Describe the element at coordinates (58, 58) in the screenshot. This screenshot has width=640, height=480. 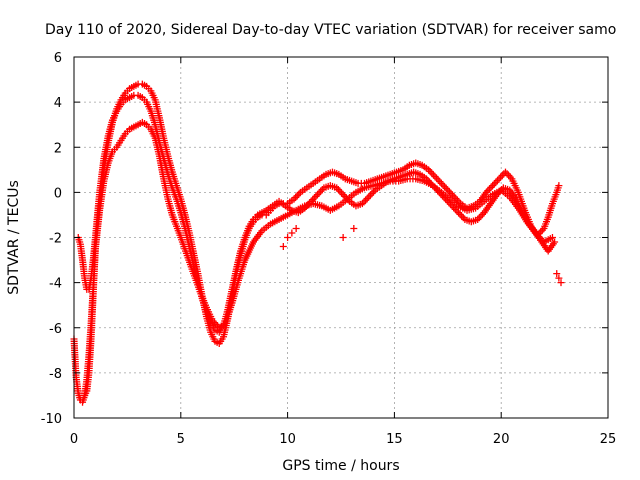
I see `y-tick-label: 6` at that location.